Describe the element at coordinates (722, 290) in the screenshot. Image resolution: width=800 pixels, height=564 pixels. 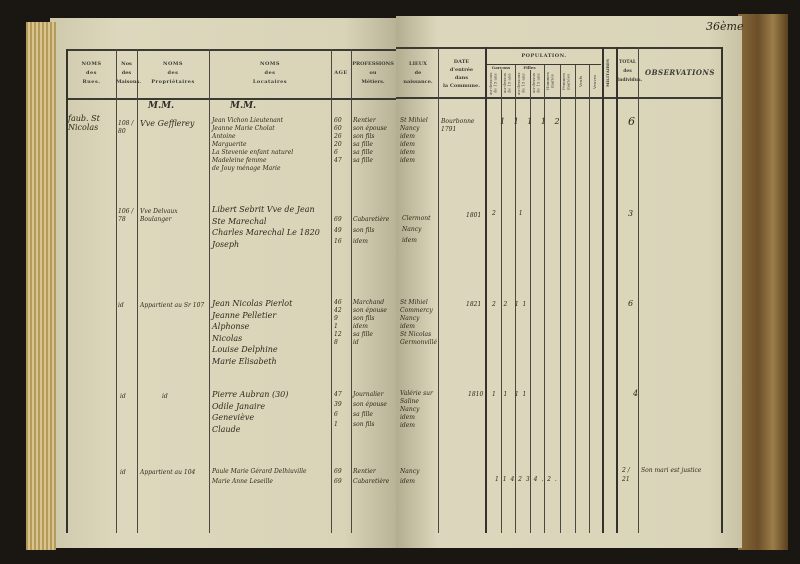
I see `right-table-border` at that location.